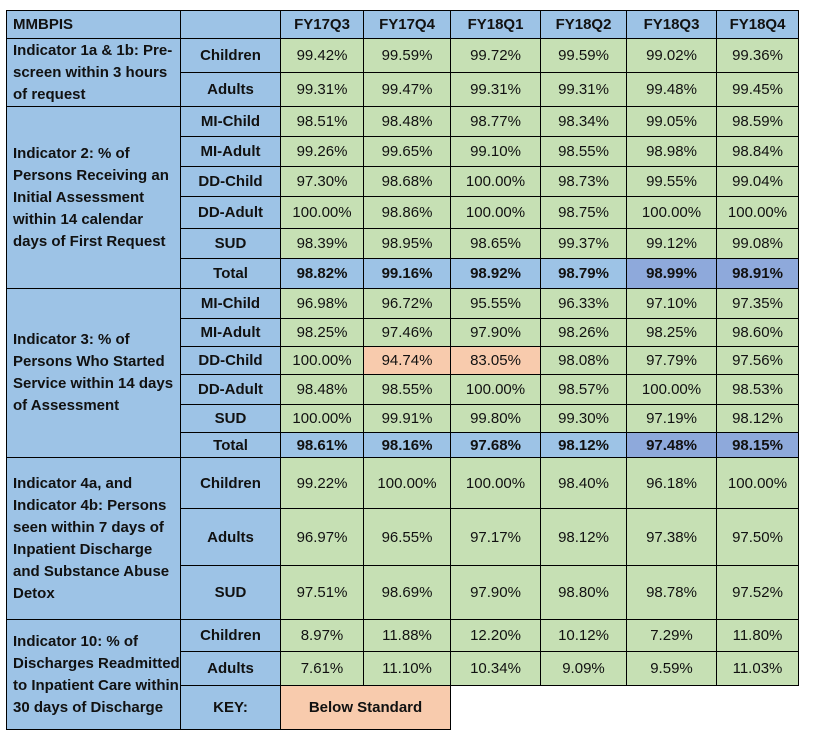 The width and height of the screenshot is (822, 741). Describe the element at coordinates (322, 55) in the screenshot. I see `value-cell: 99.42%` at that location.